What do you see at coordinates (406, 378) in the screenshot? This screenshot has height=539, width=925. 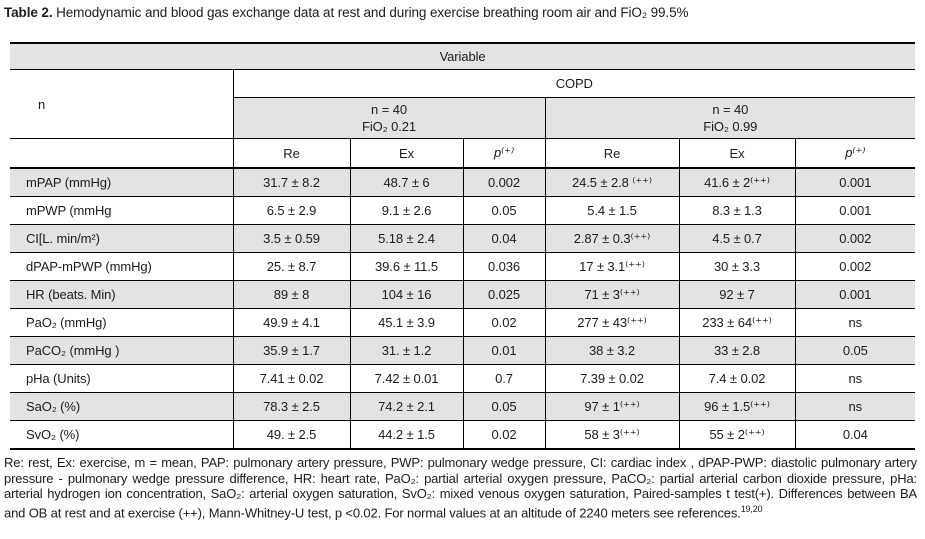 I see `cell: 7.42 ± 0.01` at bounding box center [406, 378].